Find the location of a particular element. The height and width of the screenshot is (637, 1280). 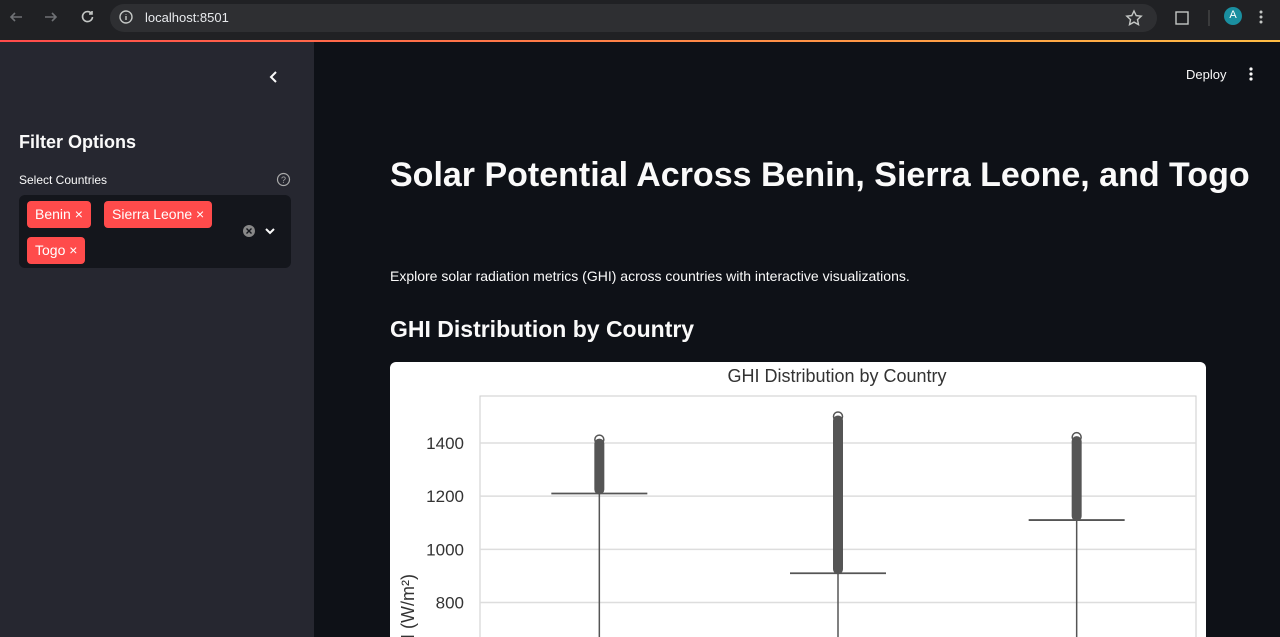

deploy-button: Deploy is located at coordinates (1206, 74).